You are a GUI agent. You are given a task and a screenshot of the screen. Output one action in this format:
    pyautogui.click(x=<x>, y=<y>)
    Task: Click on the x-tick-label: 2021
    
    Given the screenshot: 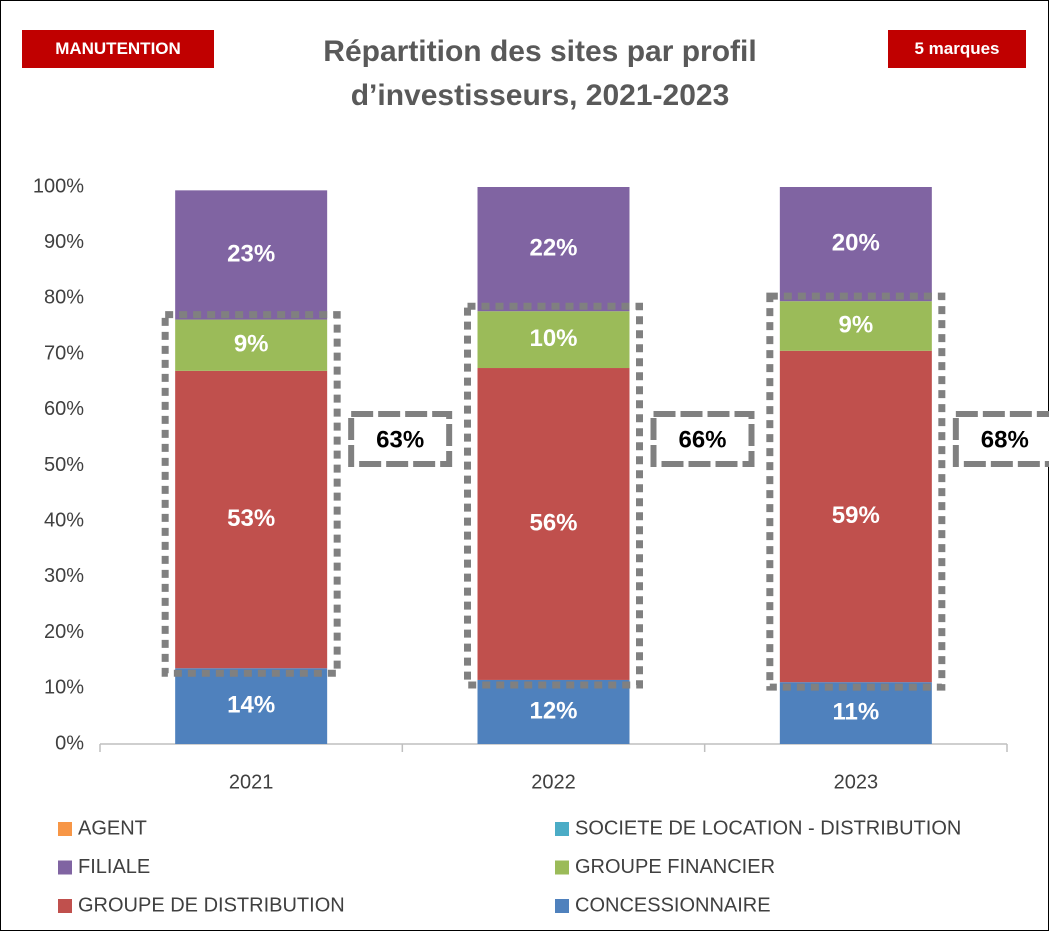 What is the action you would take?
    pyautogui.click(x=251, y=782)
    